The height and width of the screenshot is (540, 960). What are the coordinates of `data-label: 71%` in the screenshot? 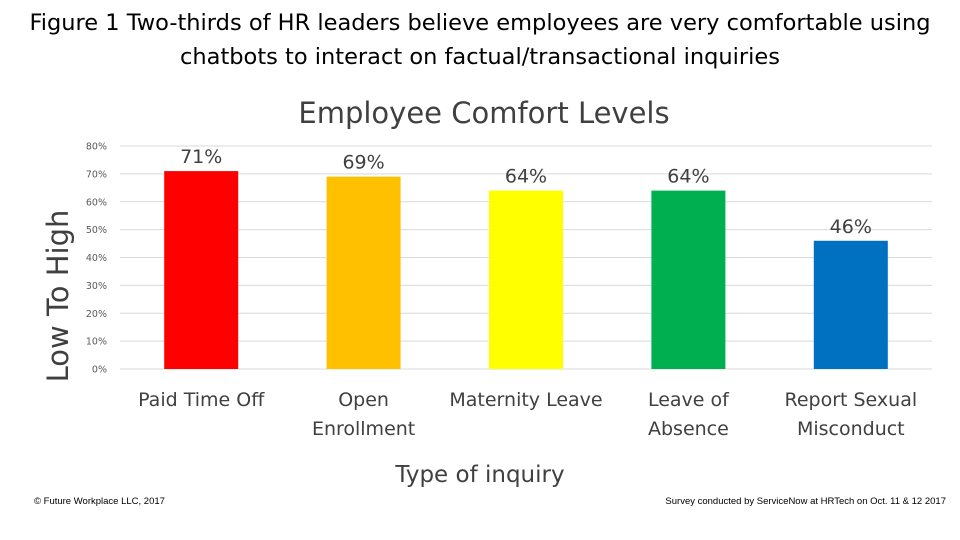 It's located at (201, 157).